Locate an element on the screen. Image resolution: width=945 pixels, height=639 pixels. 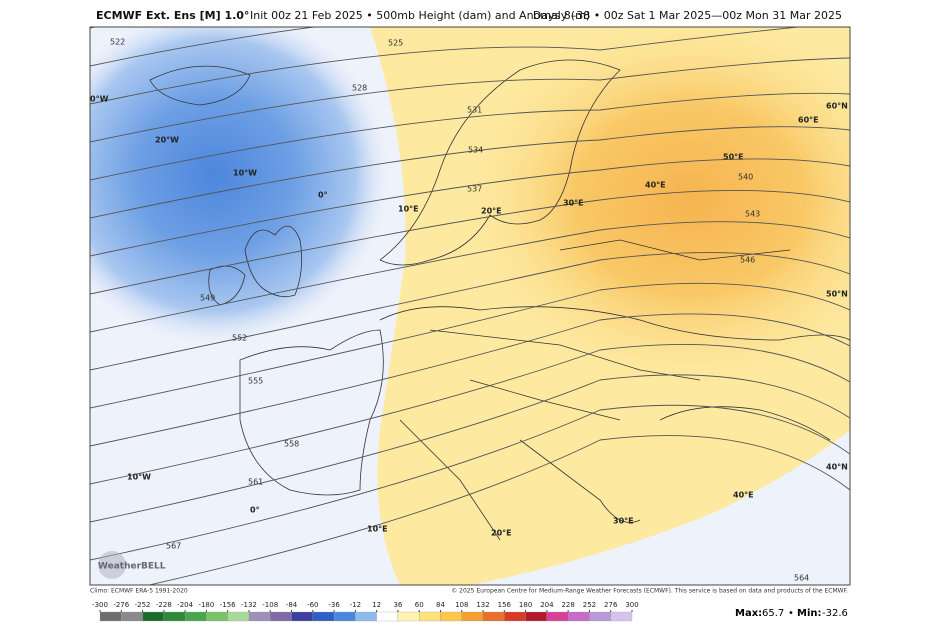
colorbar-label: -84 is located at coordinates (292, 605).